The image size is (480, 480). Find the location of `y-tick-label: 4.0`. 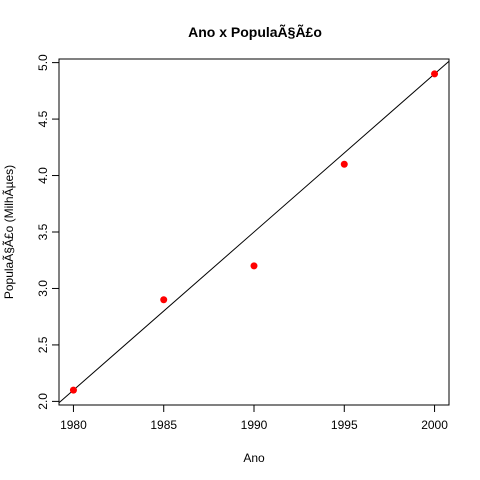

y-tick-label: 4.0 is located at coordinates (43, 175).